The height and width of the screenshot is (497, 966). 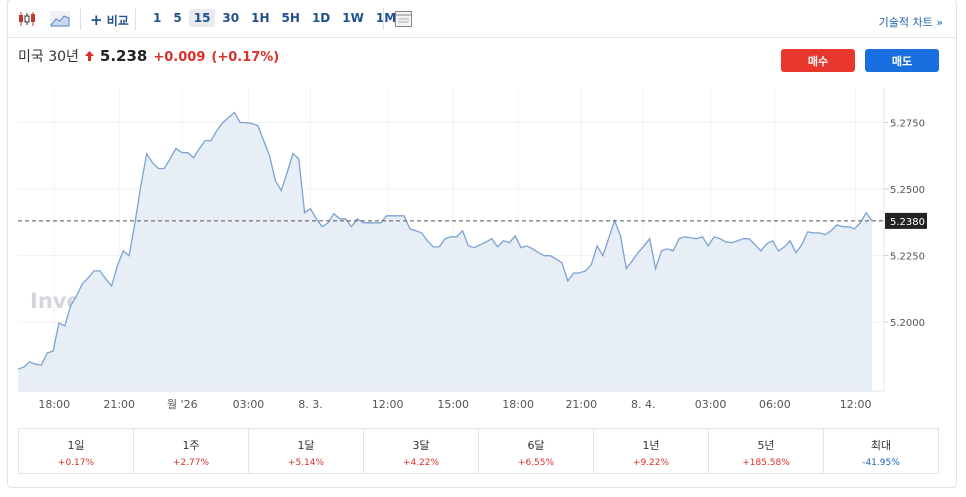 I want to click on period-change: +0.17%, so click(x=76, y=463).